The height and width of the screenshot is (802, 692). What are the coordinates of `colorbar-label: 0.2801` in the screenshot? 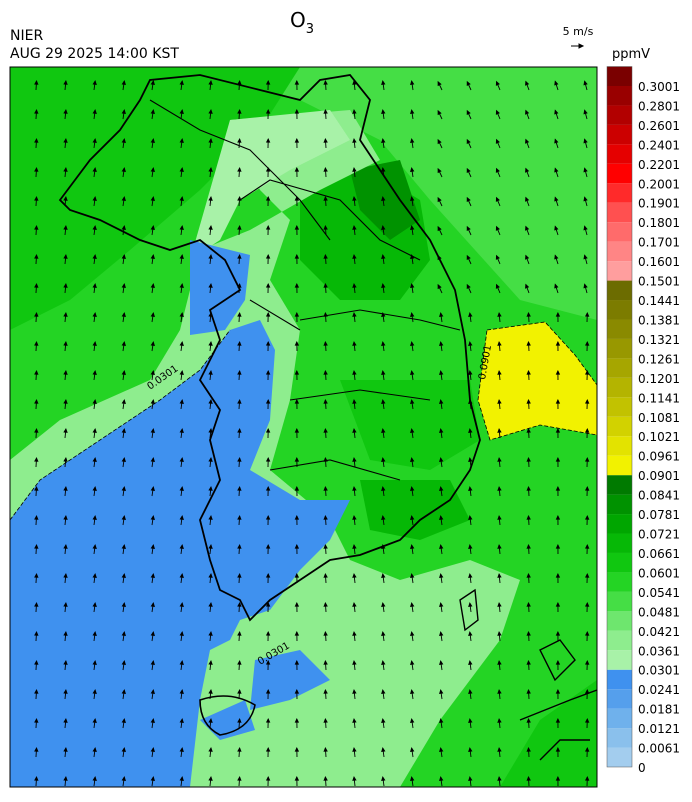 It's located at (659, 106).